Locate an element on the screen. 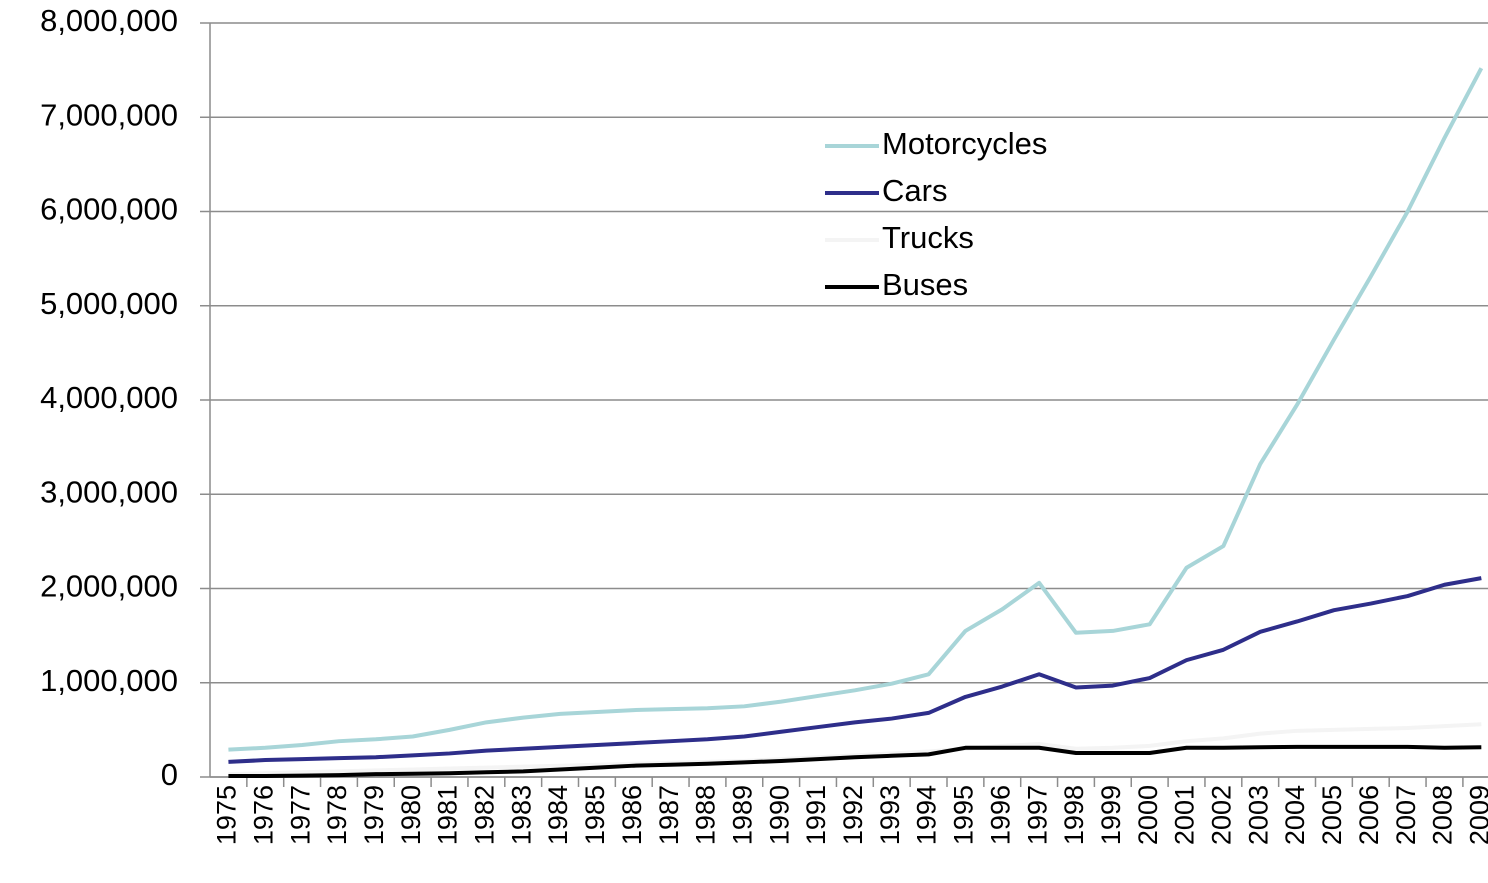  x-tick-label: 2009 is located at coordinates (1476, 815).